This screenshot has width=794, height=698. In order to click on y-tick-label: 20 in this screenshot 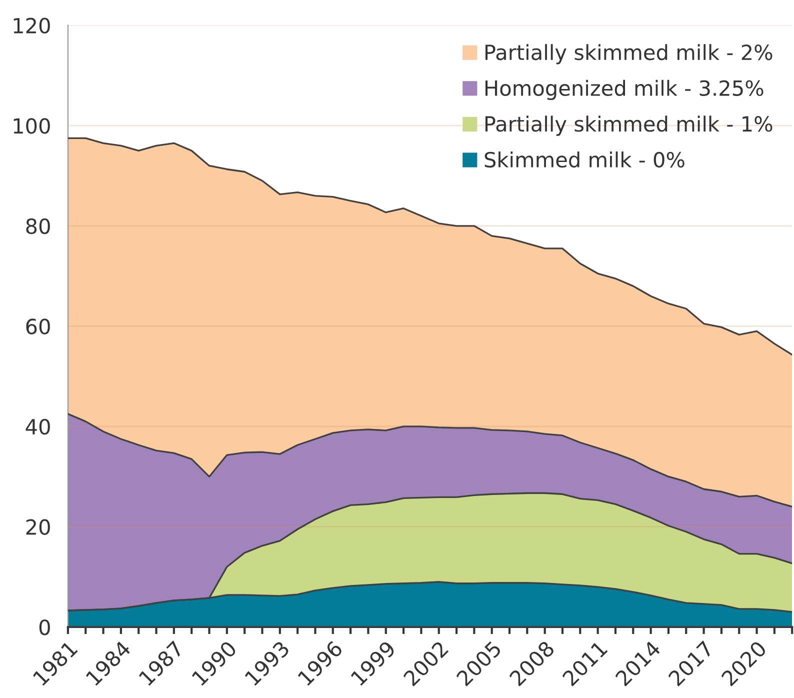, I will do `click(38, 527)`.